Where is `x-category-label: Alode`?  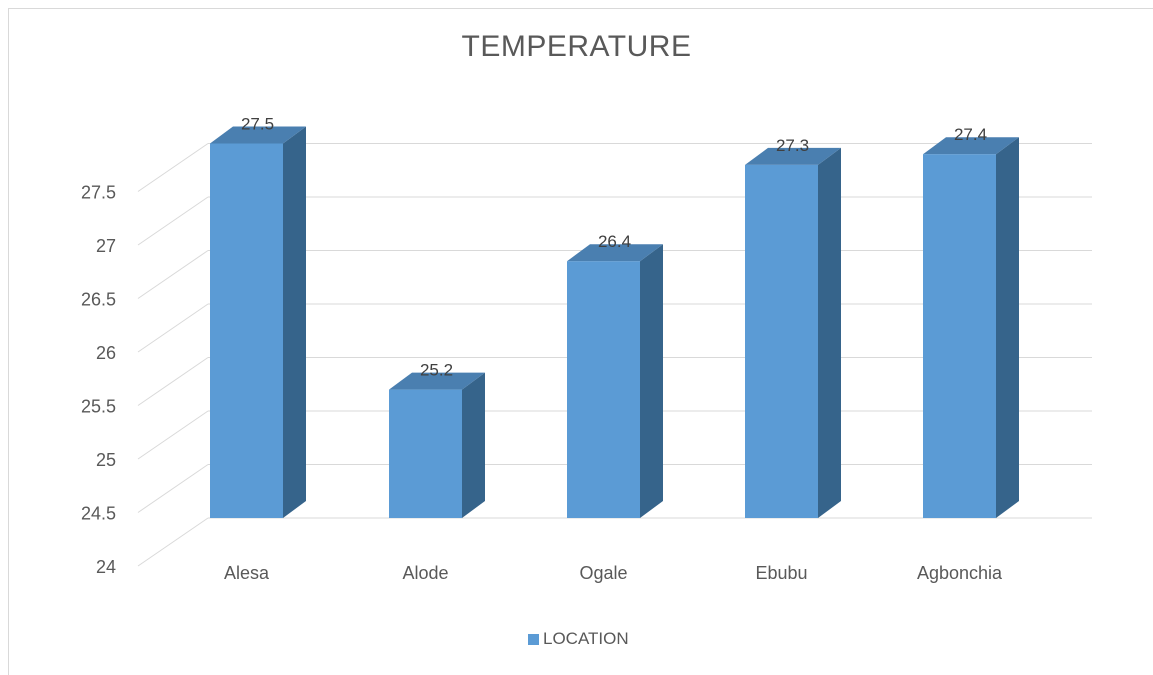
x-category-label: Alode is located at coordinates (425, 573).